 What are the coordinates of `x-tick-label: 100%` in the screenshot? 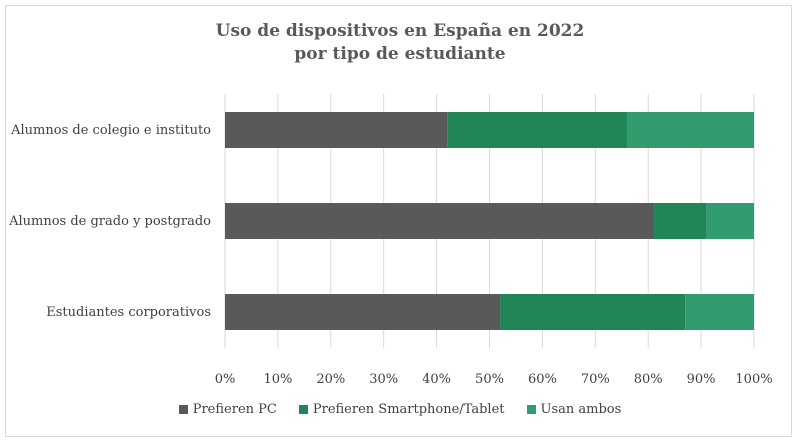 It's located at (753, 379).